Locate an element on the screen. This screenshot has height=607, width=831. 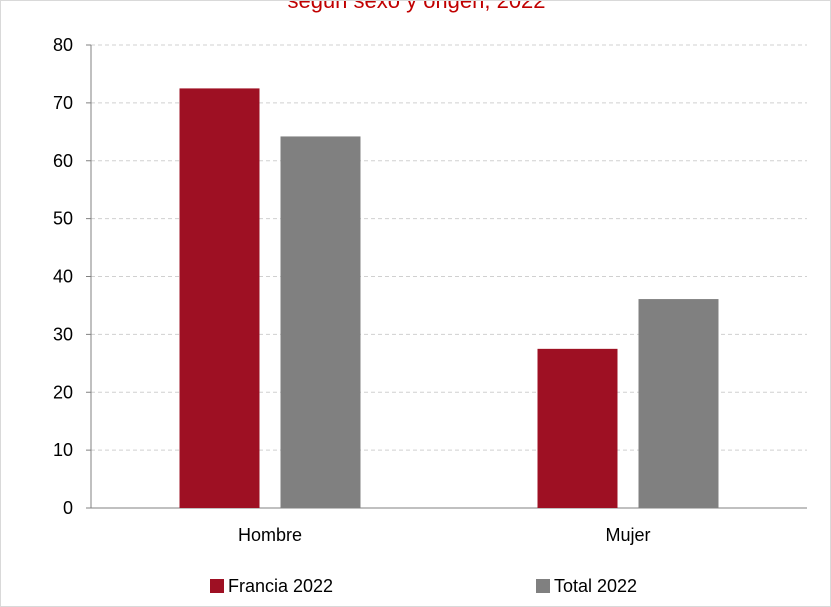
legend-label-francia: Francia 2022 is located at coordinates (281, 585).